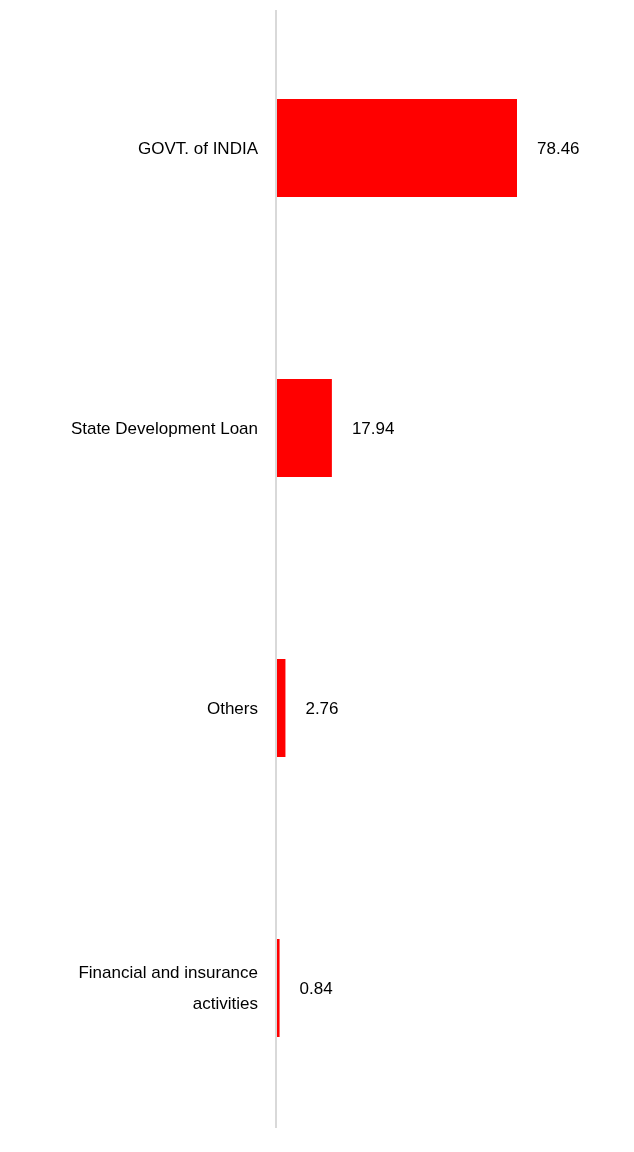 This screenshot has height=1152, width=634. Describe the element at coordinates (316, 988) in the screenshot. I see `data-label: 0.84` at that location.